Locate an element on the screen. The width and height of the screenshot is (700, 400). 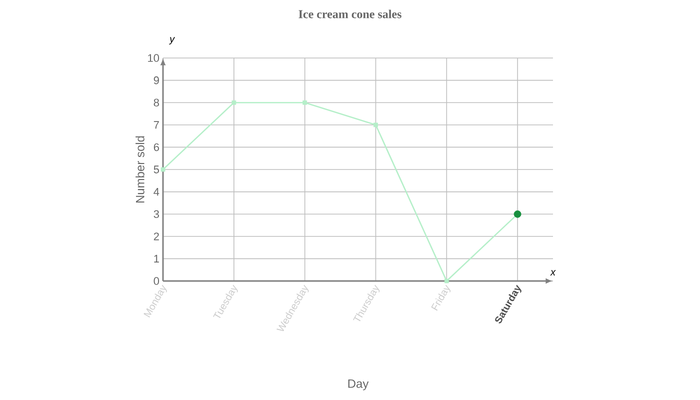
y-tick-label: 1 is located at coordinates (156, 258).